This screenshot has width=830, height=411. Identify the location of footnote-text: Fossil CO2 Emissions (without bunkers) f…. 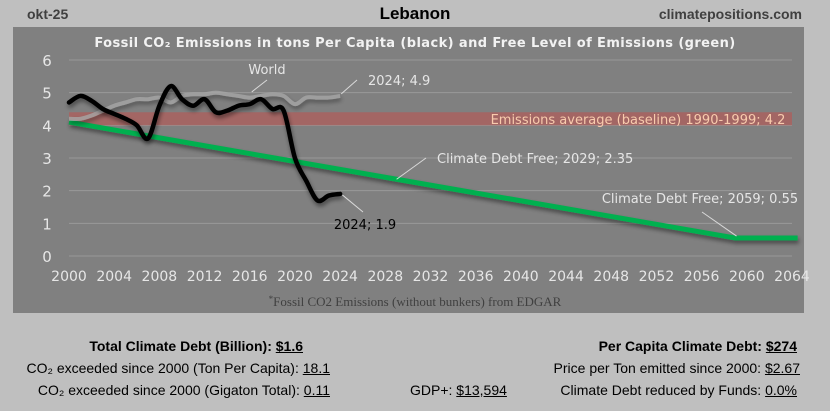
(417, 301).